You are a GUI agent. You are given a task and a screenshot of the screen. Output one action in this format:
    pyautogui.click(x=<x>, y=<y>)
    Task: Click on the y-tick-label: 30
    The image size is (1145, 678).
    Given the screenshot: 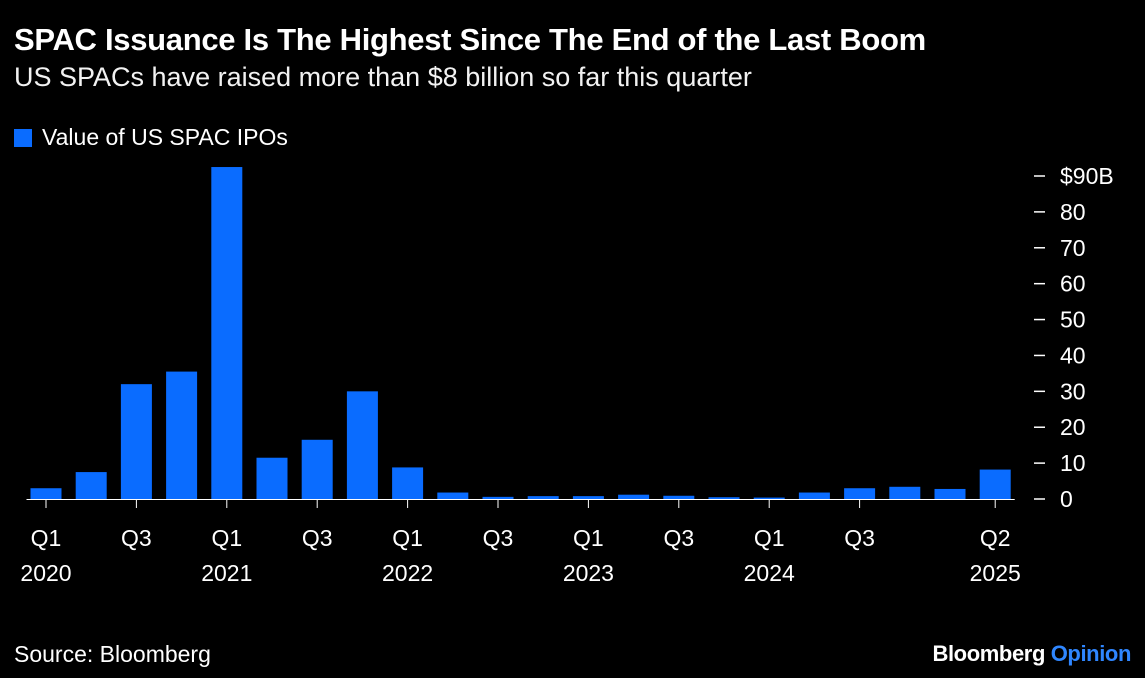 What is the action you would take?
    pyautogui.click(x=1073, y=391)
    